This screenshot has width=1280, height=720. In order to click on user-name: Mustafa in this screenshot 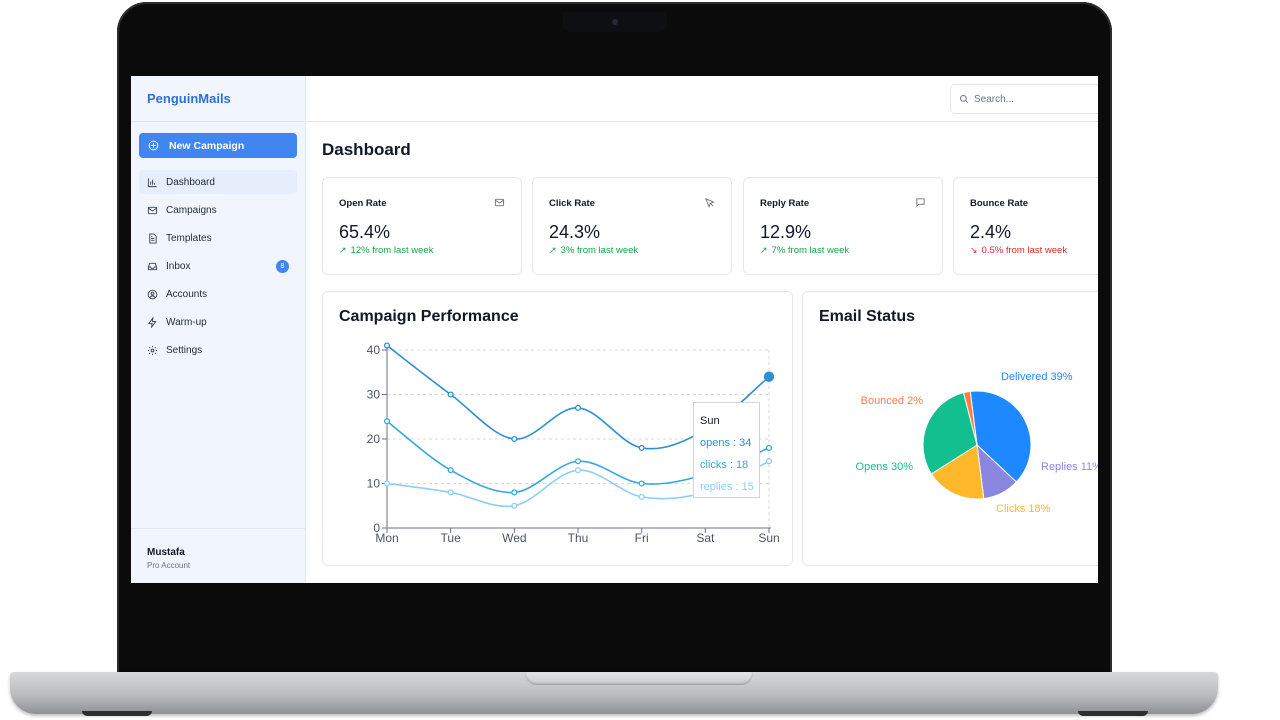, I will do `click(166, 552)`.